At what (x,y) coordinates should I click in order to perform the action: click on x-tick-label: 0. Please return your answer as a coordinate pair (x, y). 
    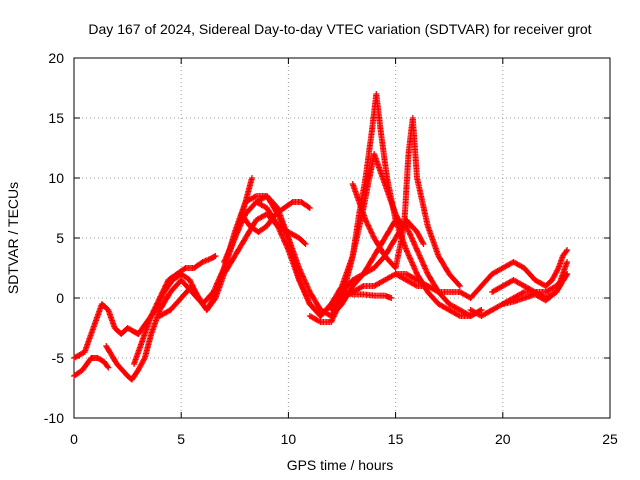
    Looking at the image, I should click on (74, 439).